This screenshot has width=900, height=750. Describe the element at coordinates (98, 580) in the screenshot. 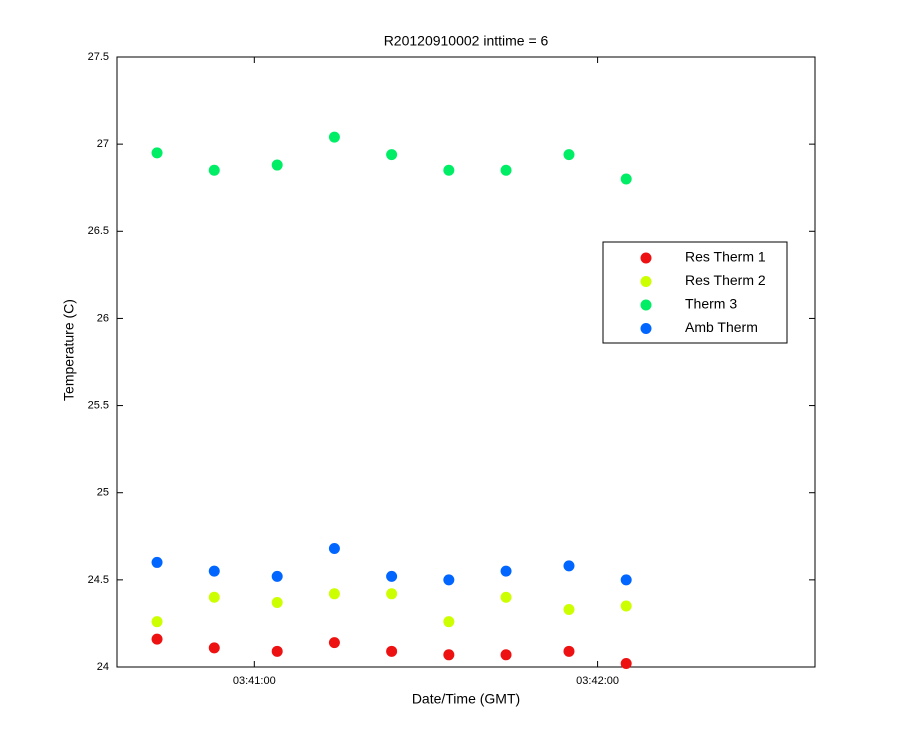

I see `y-tick-label: 24.5` at that location.